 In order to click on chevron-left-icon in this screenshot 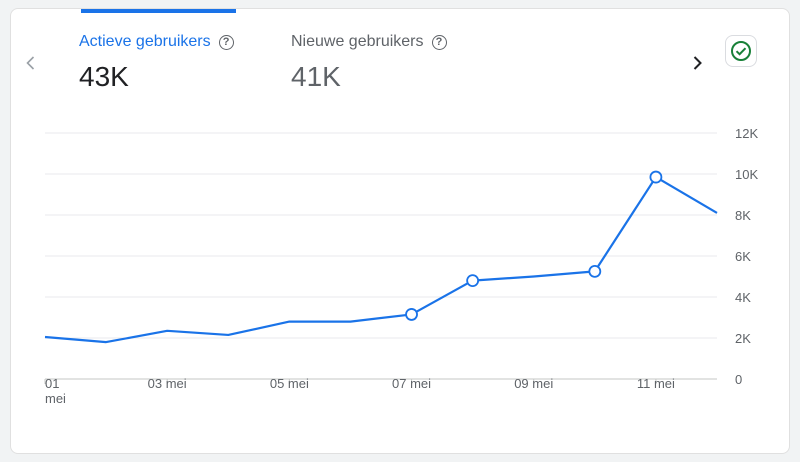, I will do `click(30, 63)`.